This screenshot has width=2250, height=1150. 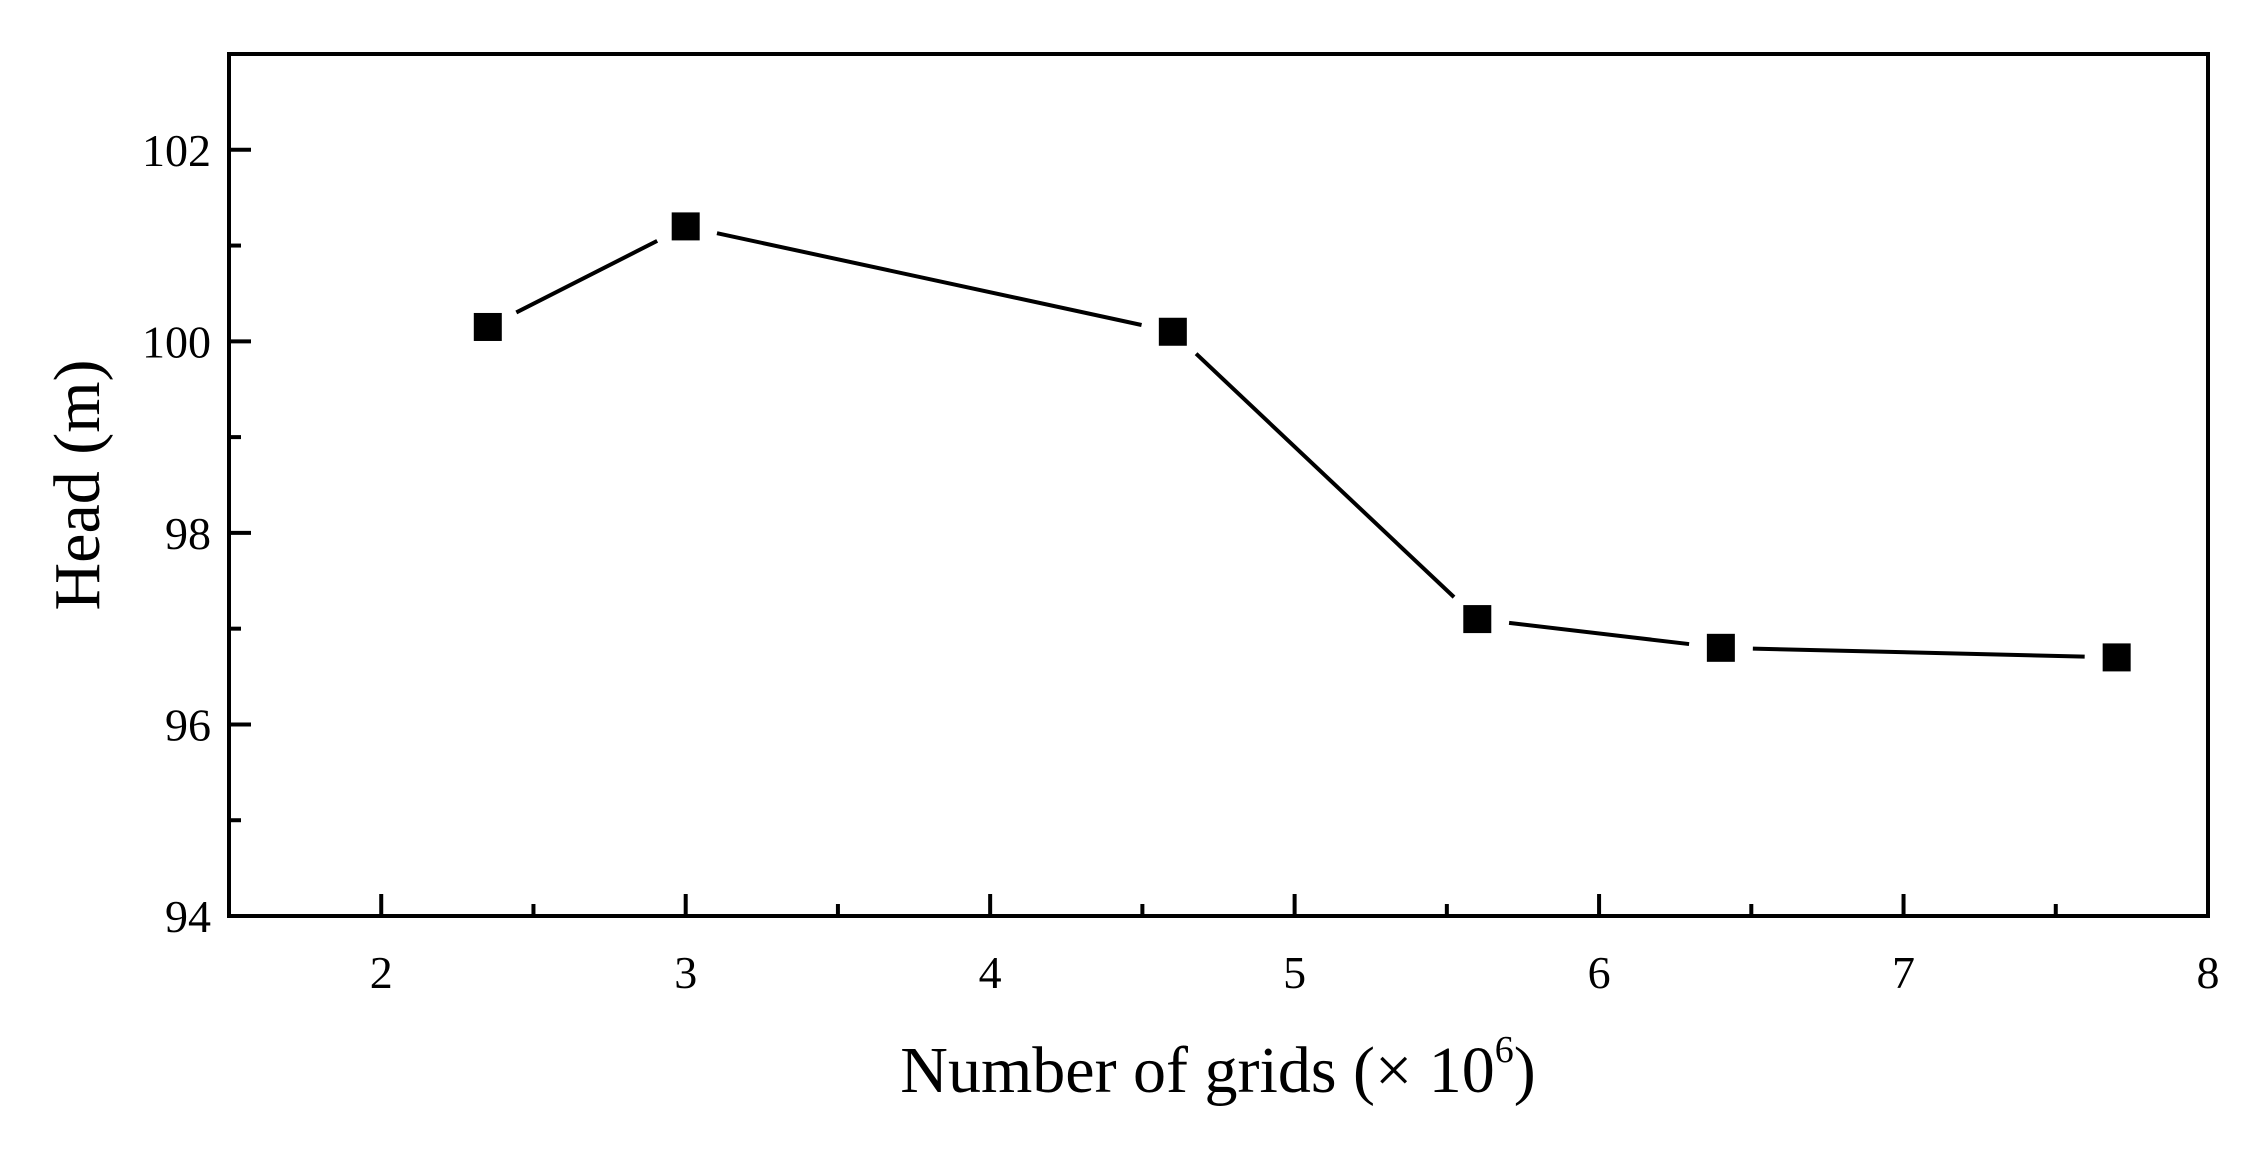 What do you see at coordinates (188, 916) in the screenshot?
I see `y-tick-label: 94` at bounding box center [188, 916].